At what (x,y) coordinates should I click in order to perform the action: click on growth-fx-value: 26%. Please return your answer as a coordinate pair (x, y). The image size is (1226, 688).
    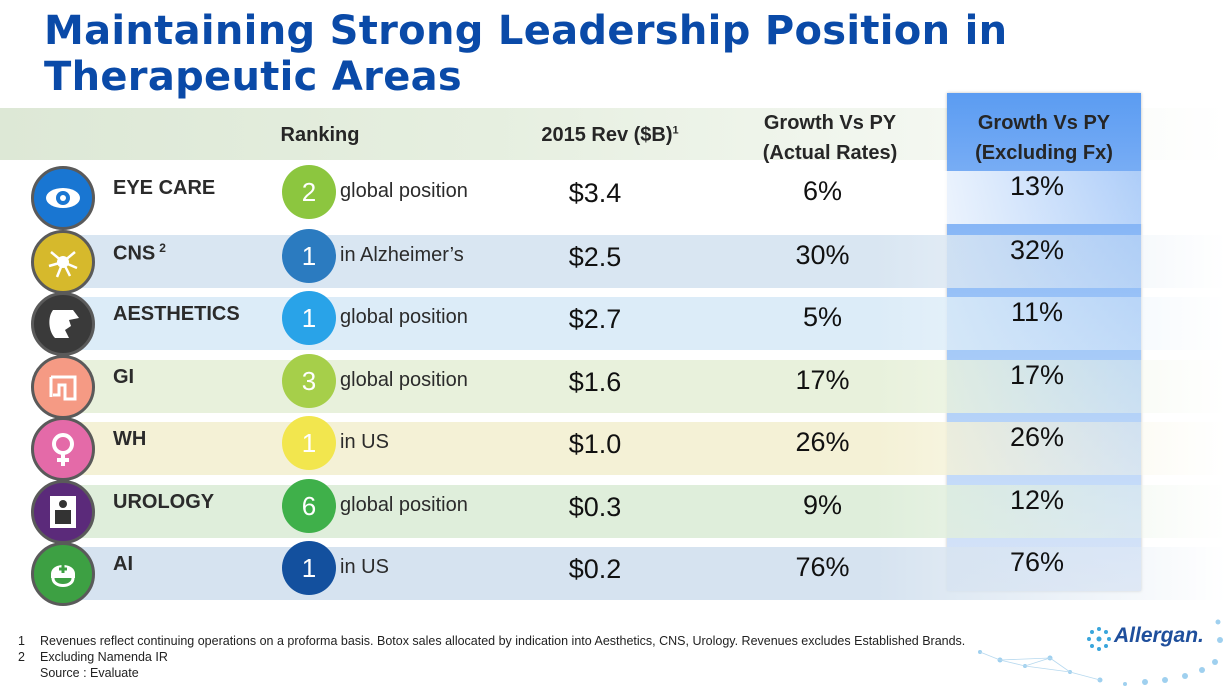
    Looking at the image, I should click on (1037, 437).